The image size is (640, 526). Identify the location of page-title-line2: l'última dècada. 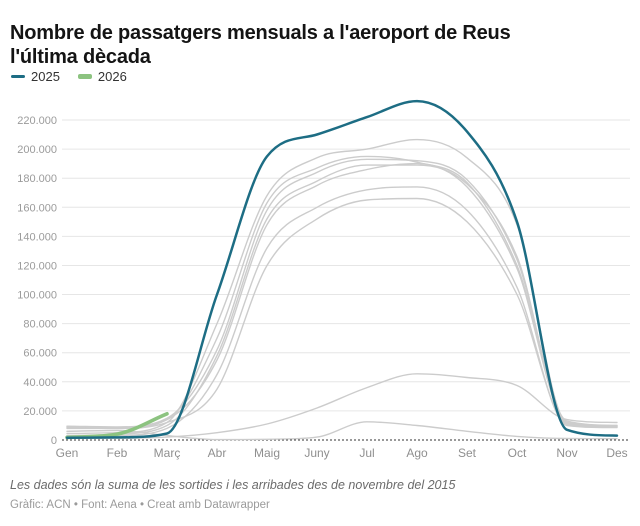
(80, 57).